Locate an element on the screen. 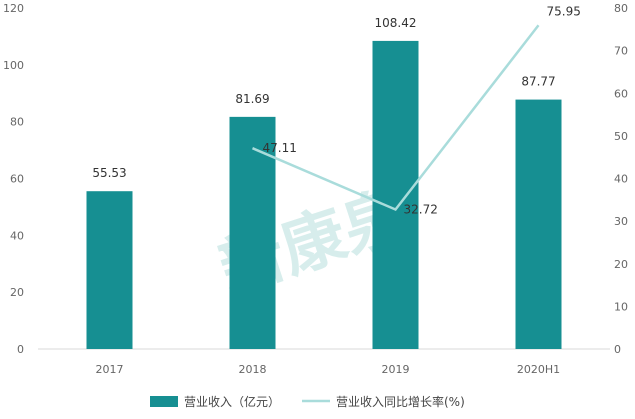 The image size is (635, 419). y-left-tick-label: 20 is located at coordinates (17, 292).